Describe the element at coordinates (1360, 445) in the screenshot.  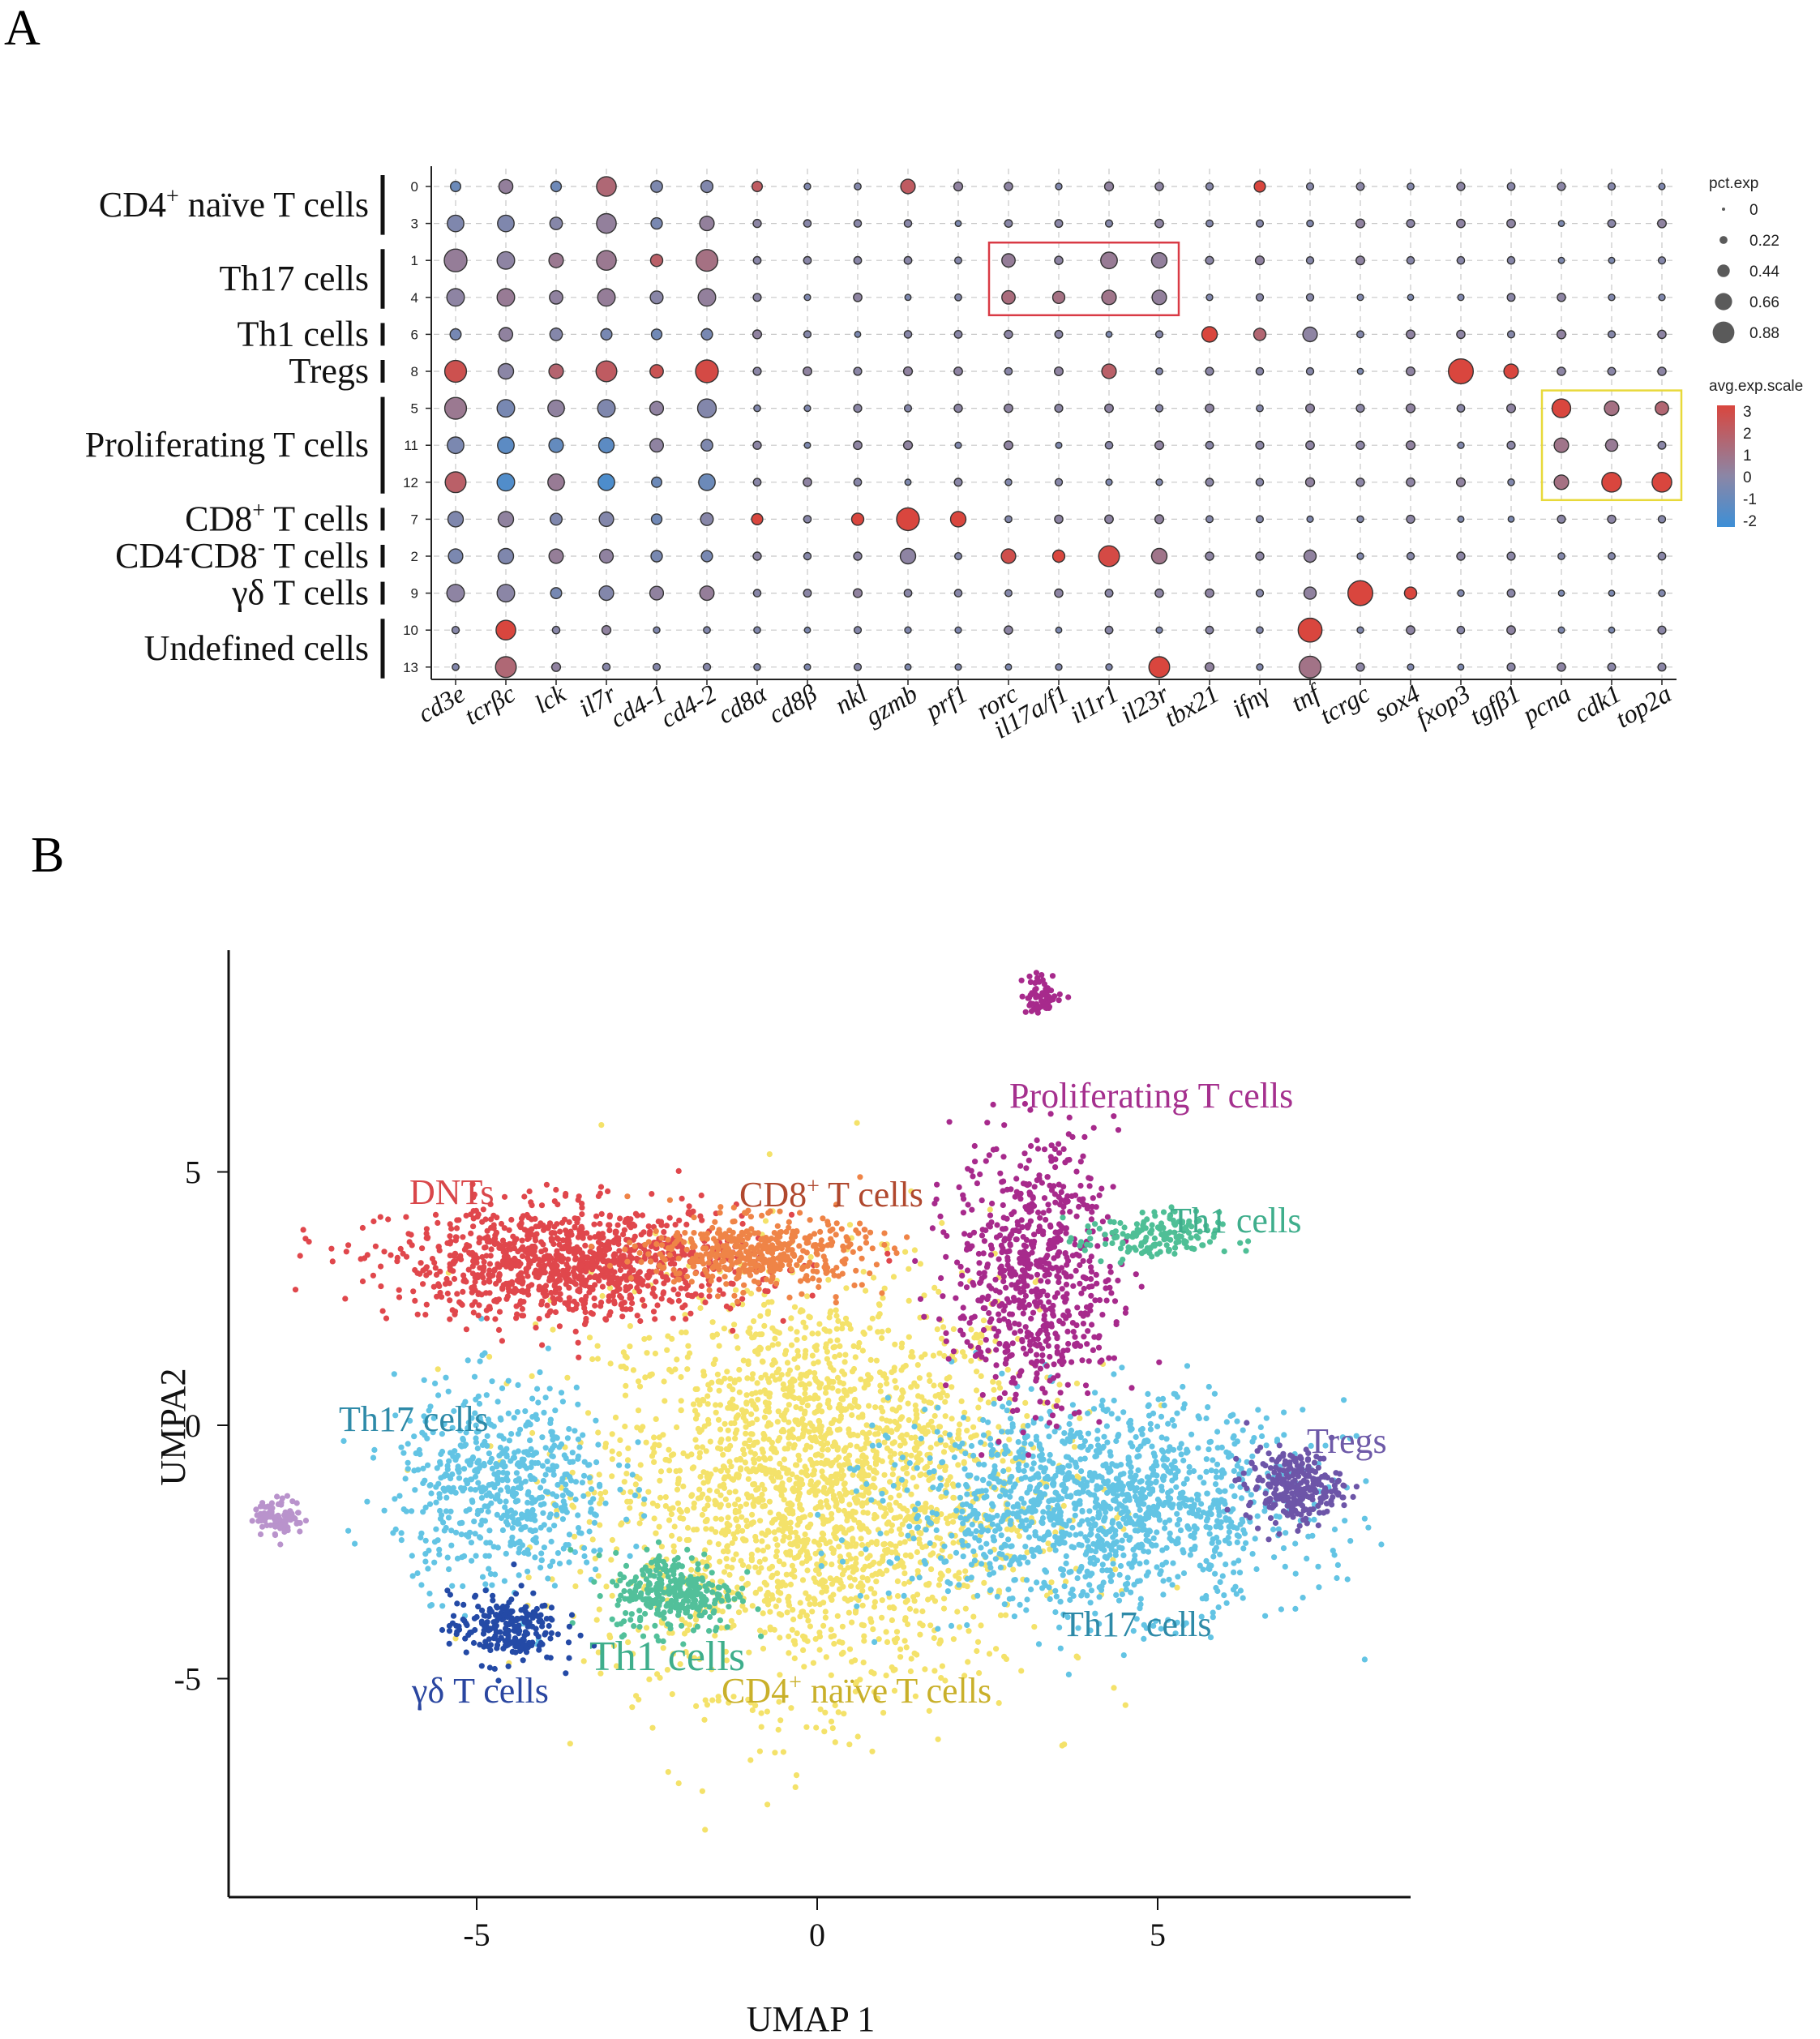
I see `dot-11-tcrgc` at that location.